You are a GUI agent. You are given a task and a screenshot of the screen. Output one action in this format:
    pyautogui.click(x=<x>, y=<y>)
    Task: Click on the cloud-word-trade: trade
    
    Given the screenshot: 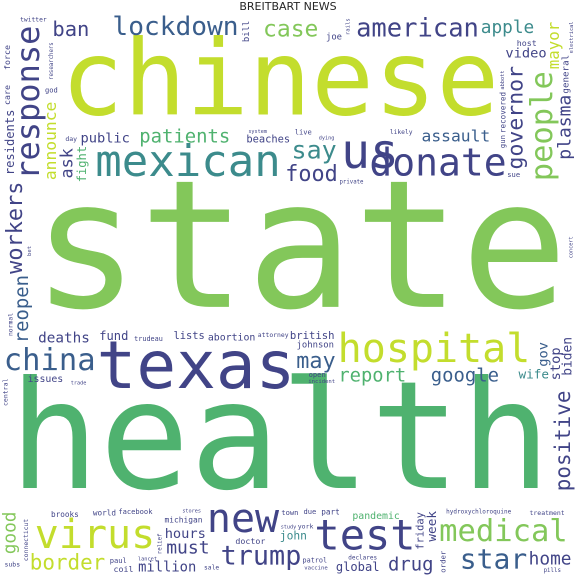 What is the action you would take?
    pyautogui.click(x=79, y=383)
    